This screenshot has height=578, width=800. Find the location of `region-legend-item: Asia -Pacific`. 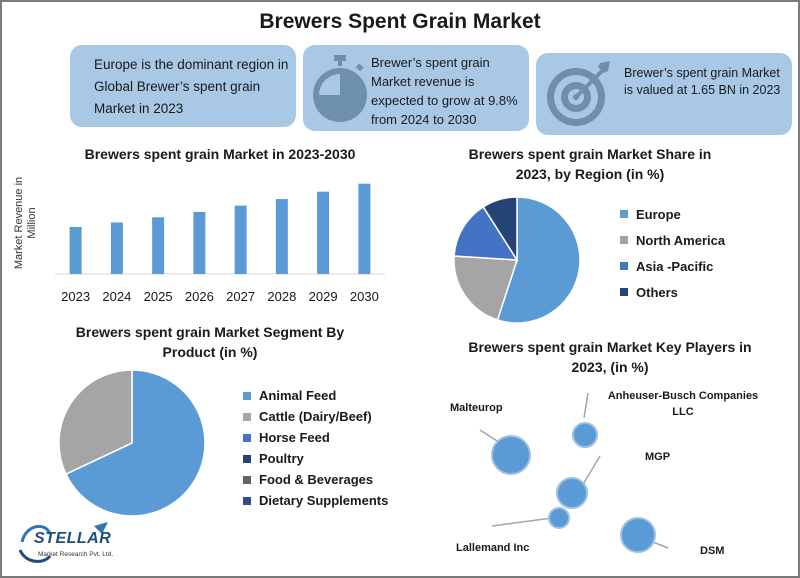

region-legend-item: Asia -Pacific is located at coordinates (672, 266).